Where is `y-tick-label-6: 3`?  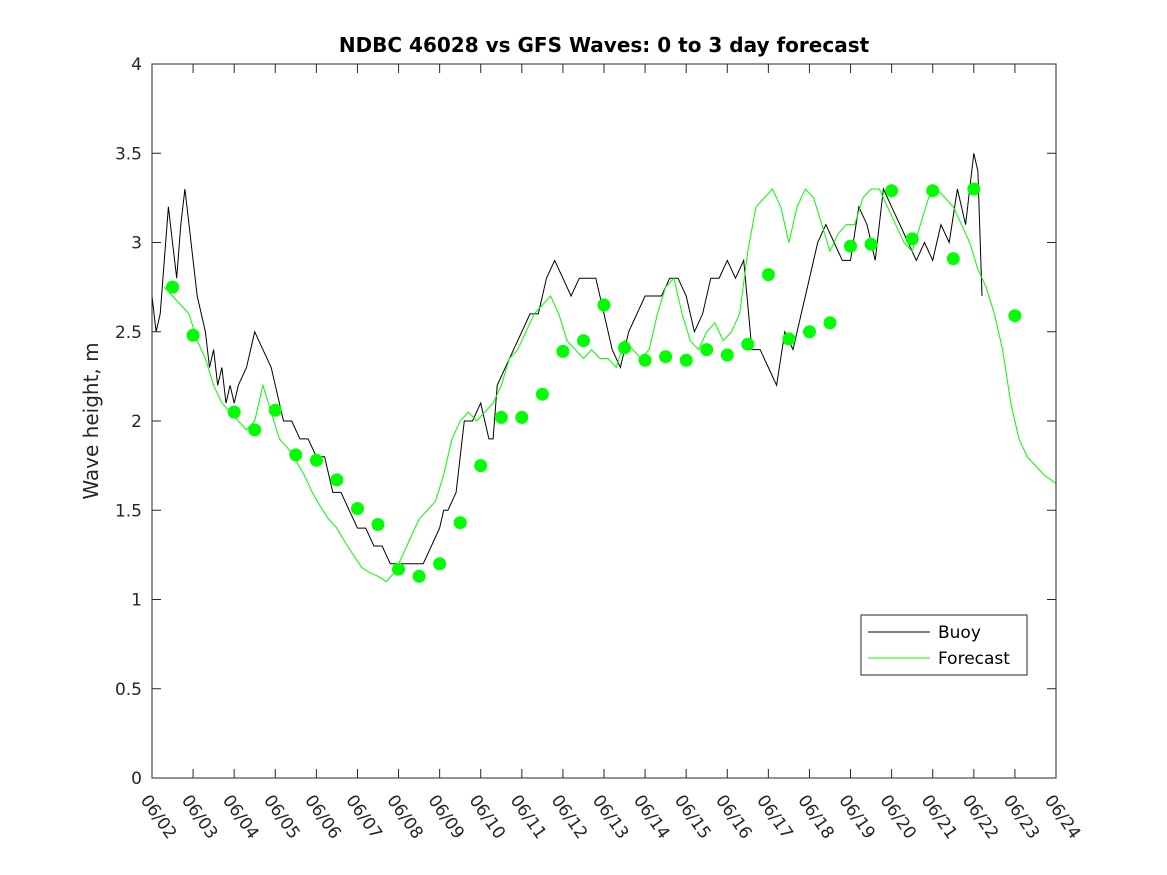
y-tick-label-6: 3 is located at coordinates (136, 244).